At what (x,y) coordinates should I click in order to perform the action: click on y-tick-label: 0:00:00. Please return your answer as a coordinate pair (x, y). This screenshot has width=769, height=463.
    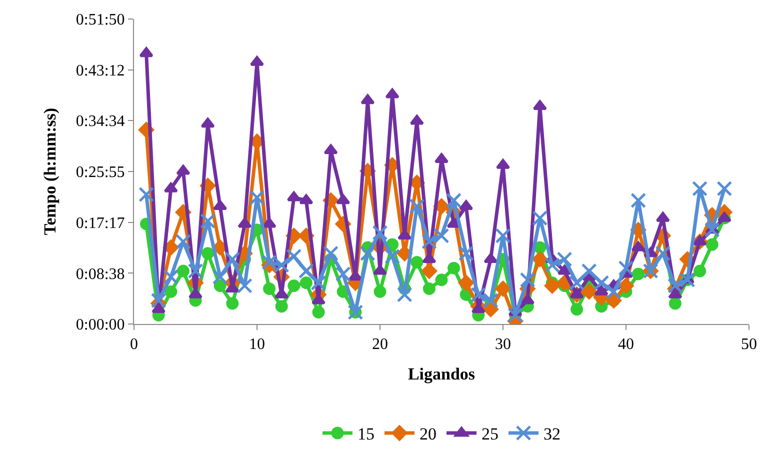
    Looking at the image, I should click on (100, 325).